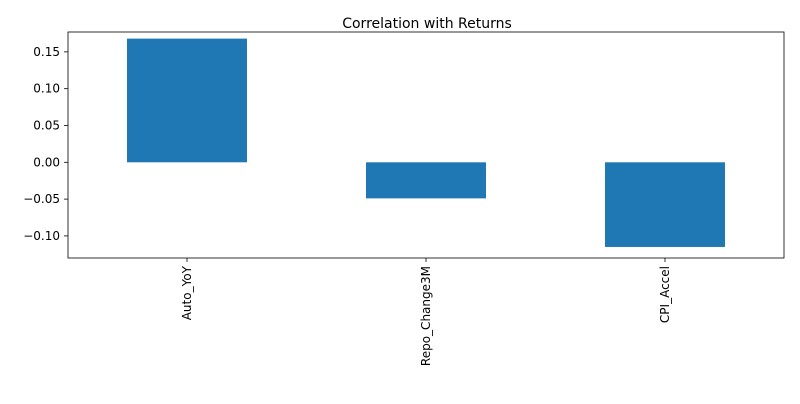 This screenshot has width=800, height=404. Describe the element at coordinates (46, 89) in the screenshot. I see `y-tick-label: 0.10` at that location.